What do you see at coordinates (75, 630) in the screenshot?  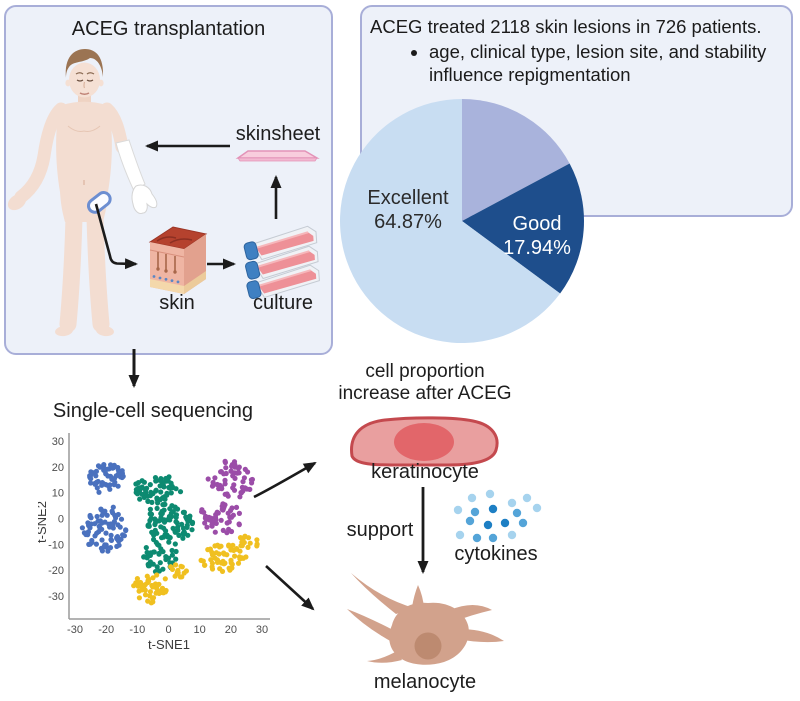 I see `svg-text: -30` at bounding box center [75, 630].